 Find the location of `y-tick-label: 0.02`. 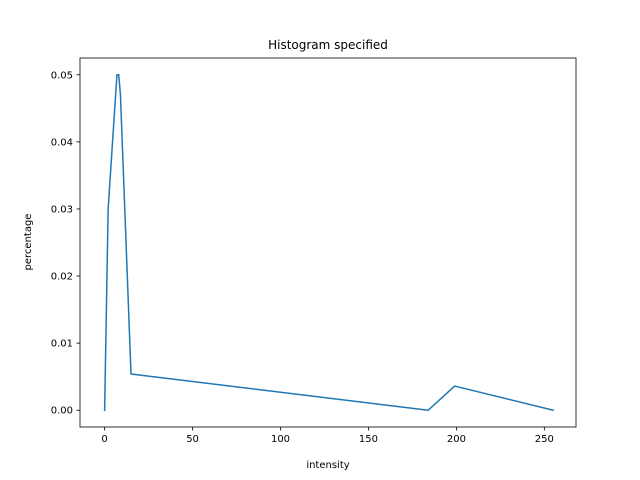

y-tick-label: 0.02 is located at coordinates (62, 277).